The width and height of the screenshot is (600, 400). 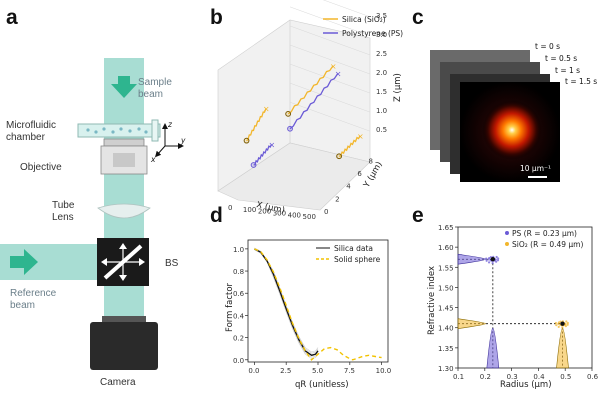 I want to click on camera, so click(x=124, y=343).